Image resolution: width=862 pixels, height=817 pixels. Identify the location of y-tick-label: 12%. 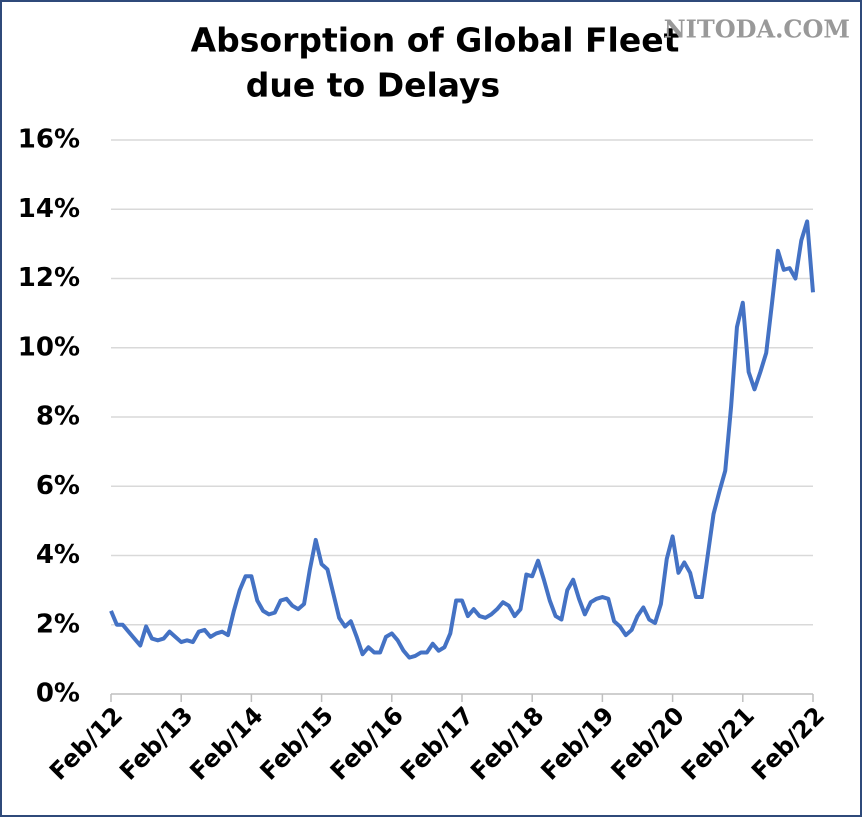
(49, 278).